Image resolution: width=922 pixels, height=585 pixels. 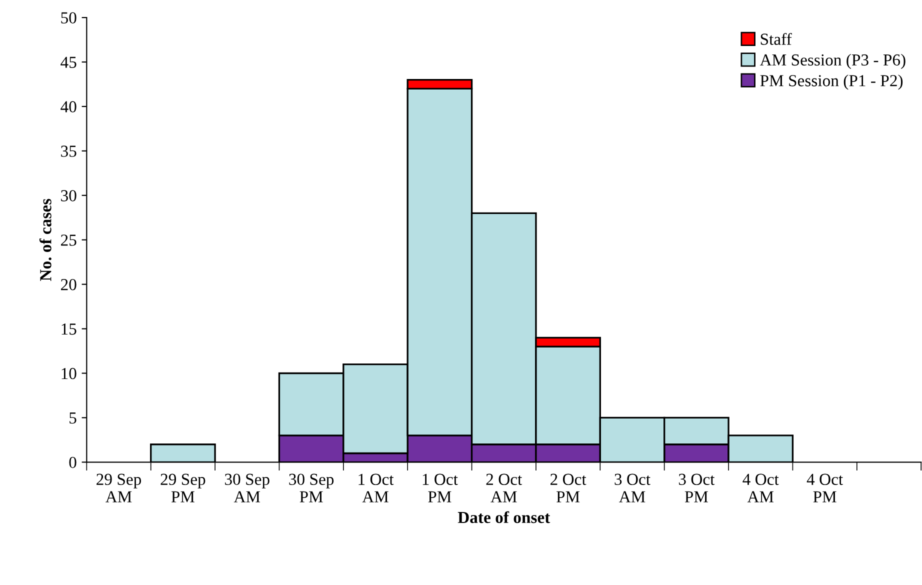 I want to click on x-tick-label: 1 Oct PM, so click(x=440, y=488).